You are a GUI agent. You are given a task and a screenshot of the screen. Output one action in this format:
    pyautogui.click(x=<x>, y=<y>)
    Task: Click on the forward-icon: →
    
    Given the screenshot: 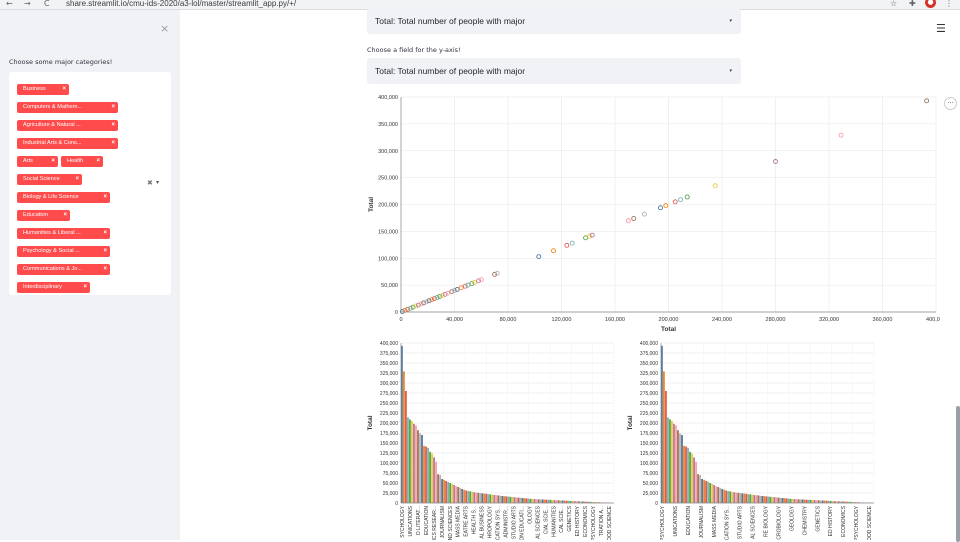 What is the action you would take?
    pyautogui.click(x=27, y=4)
    